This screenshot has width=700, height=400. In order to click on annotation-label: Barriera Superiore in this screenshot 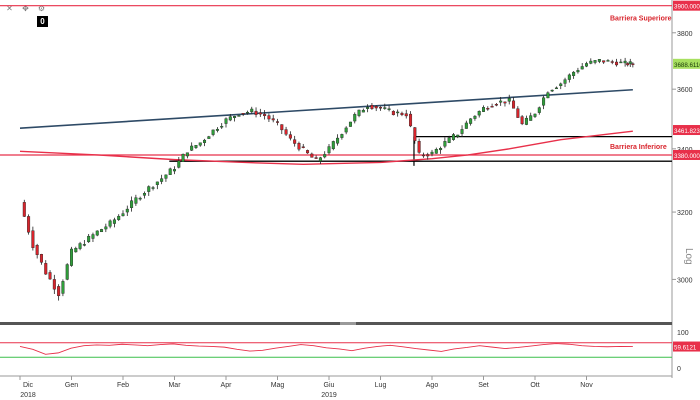, I will do `click(641, 19)`.